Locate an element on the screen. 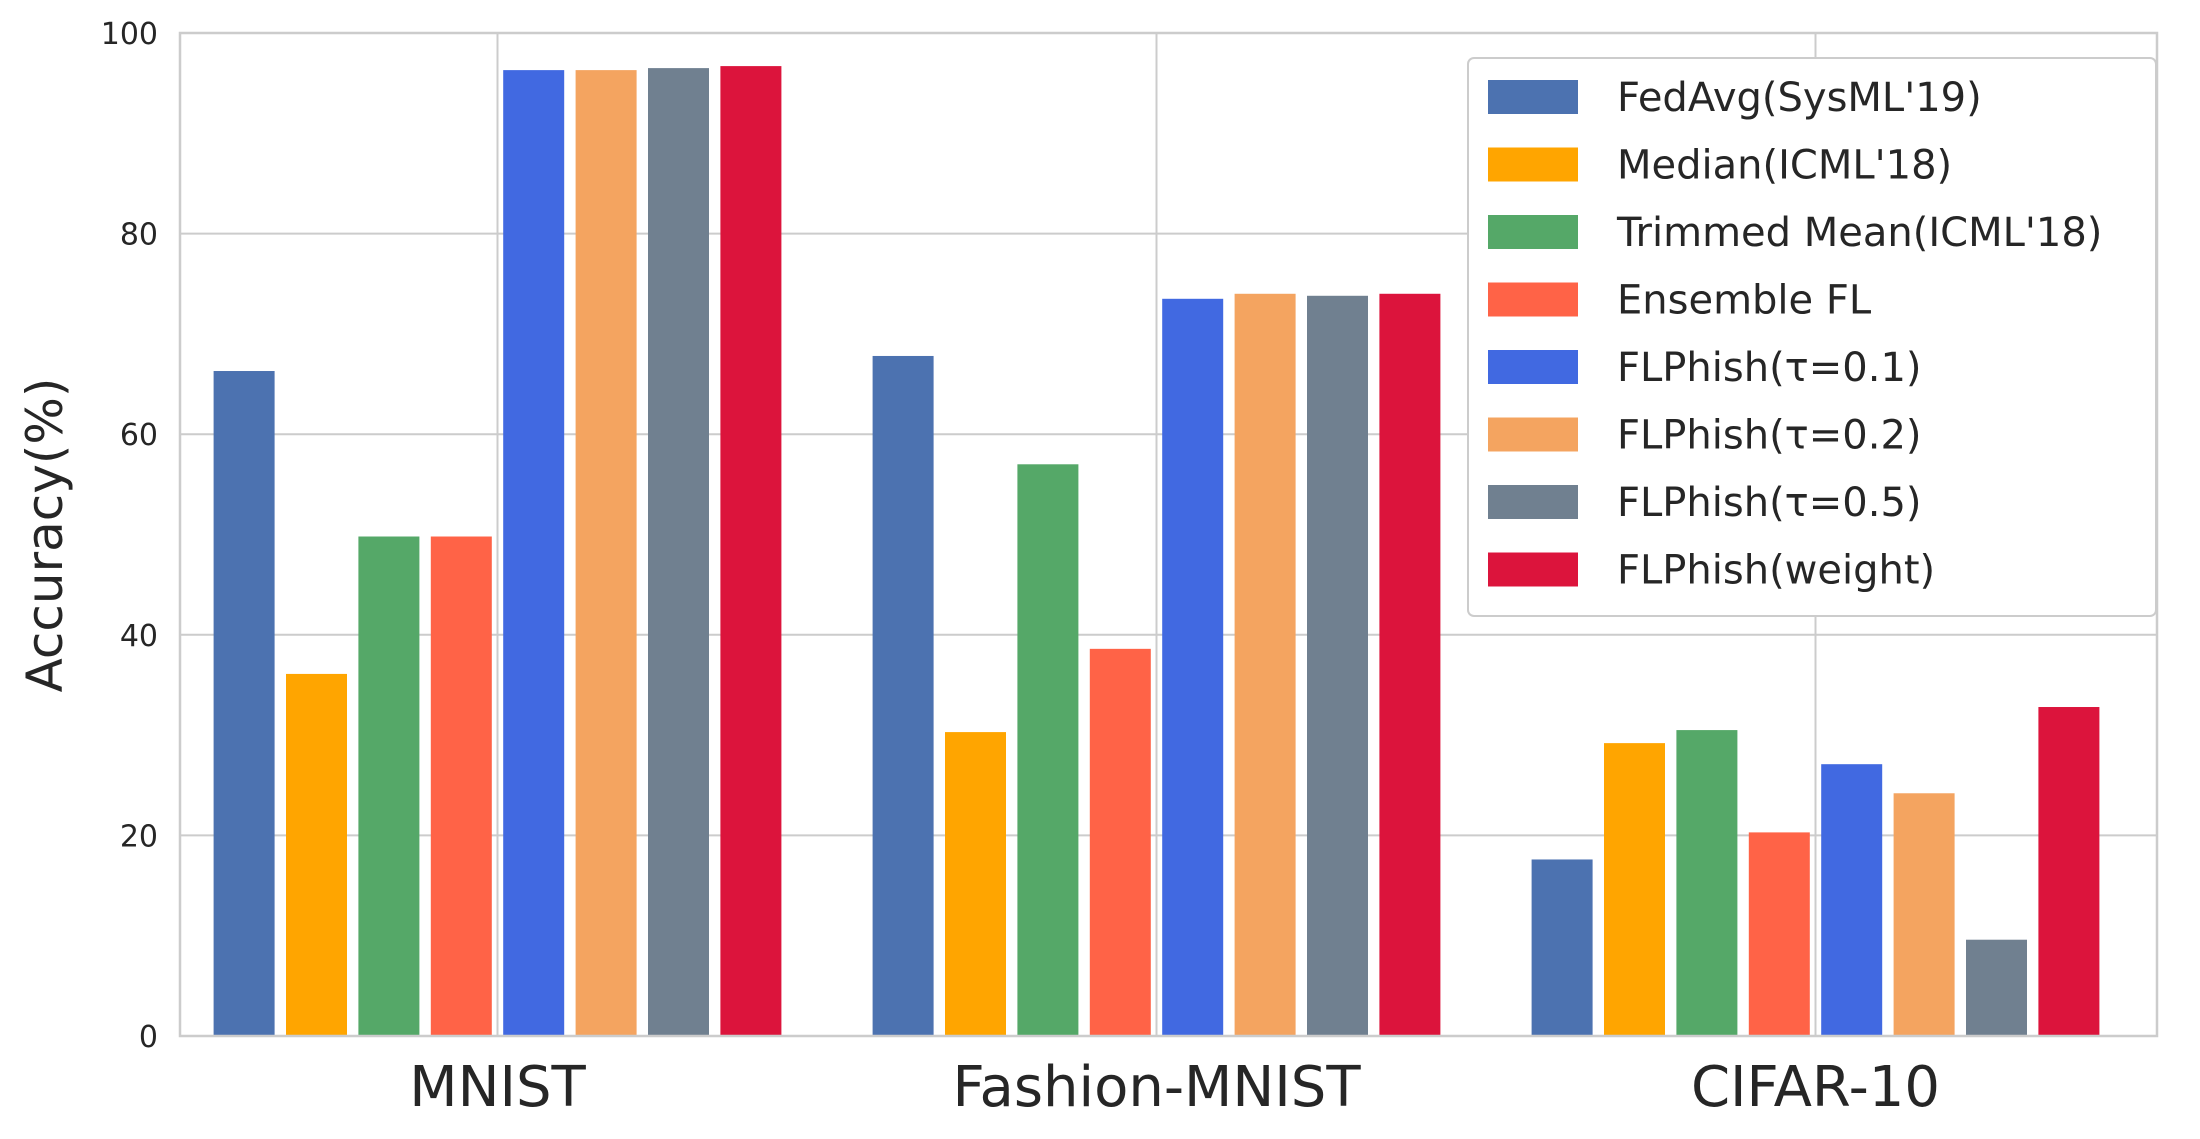  legend-item: Median(ICML'18) is located at coordinates (1720, 166).